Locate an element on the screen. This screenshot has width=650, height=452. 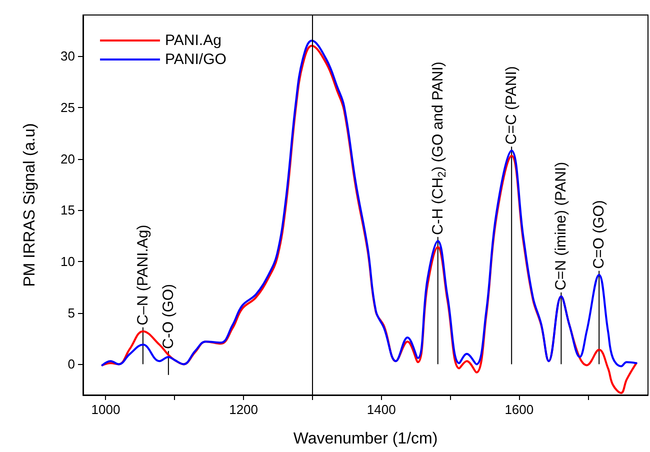
annotation: C-O (GO) is located at coordinates (168, 316).